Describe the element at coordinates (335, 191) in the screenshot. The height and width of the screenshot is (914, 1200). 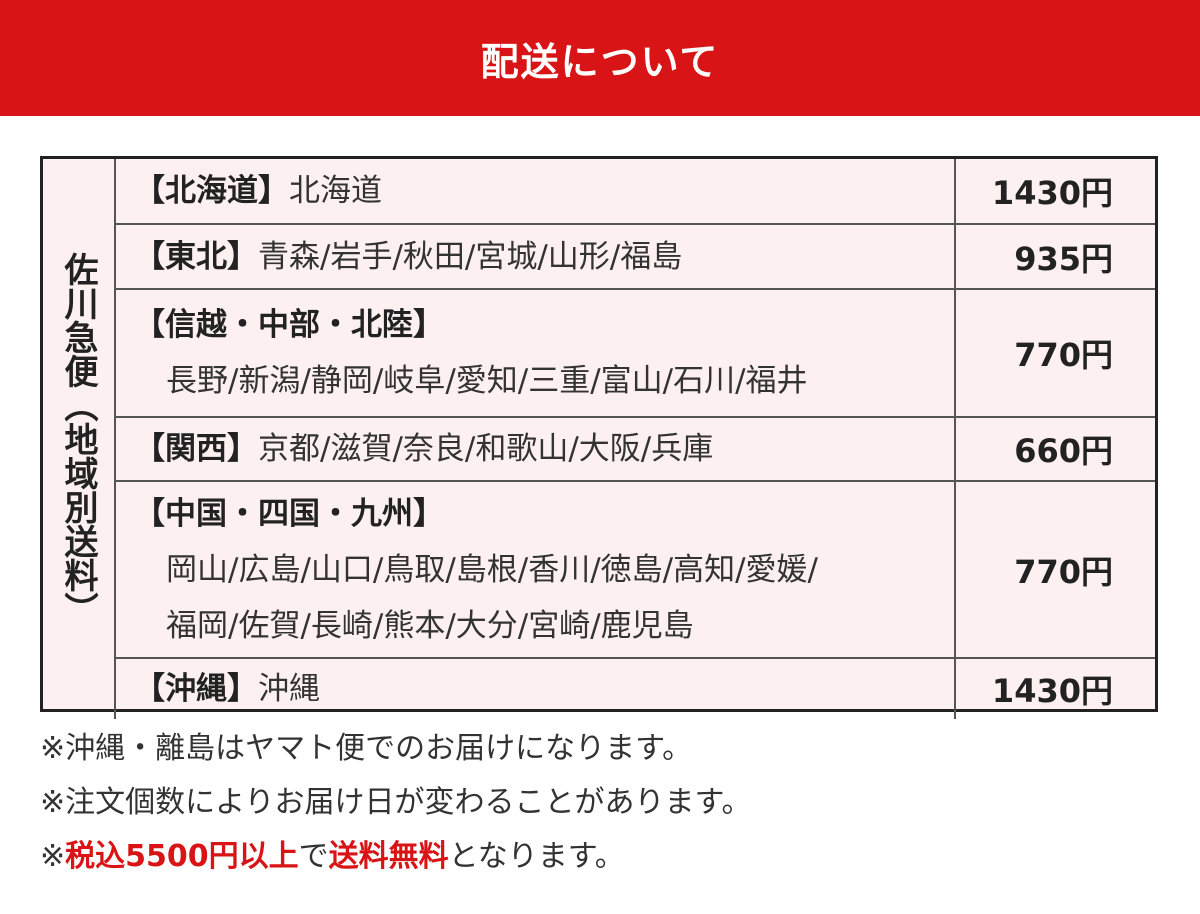
I see `prefecture-list: 北海道` at that location.